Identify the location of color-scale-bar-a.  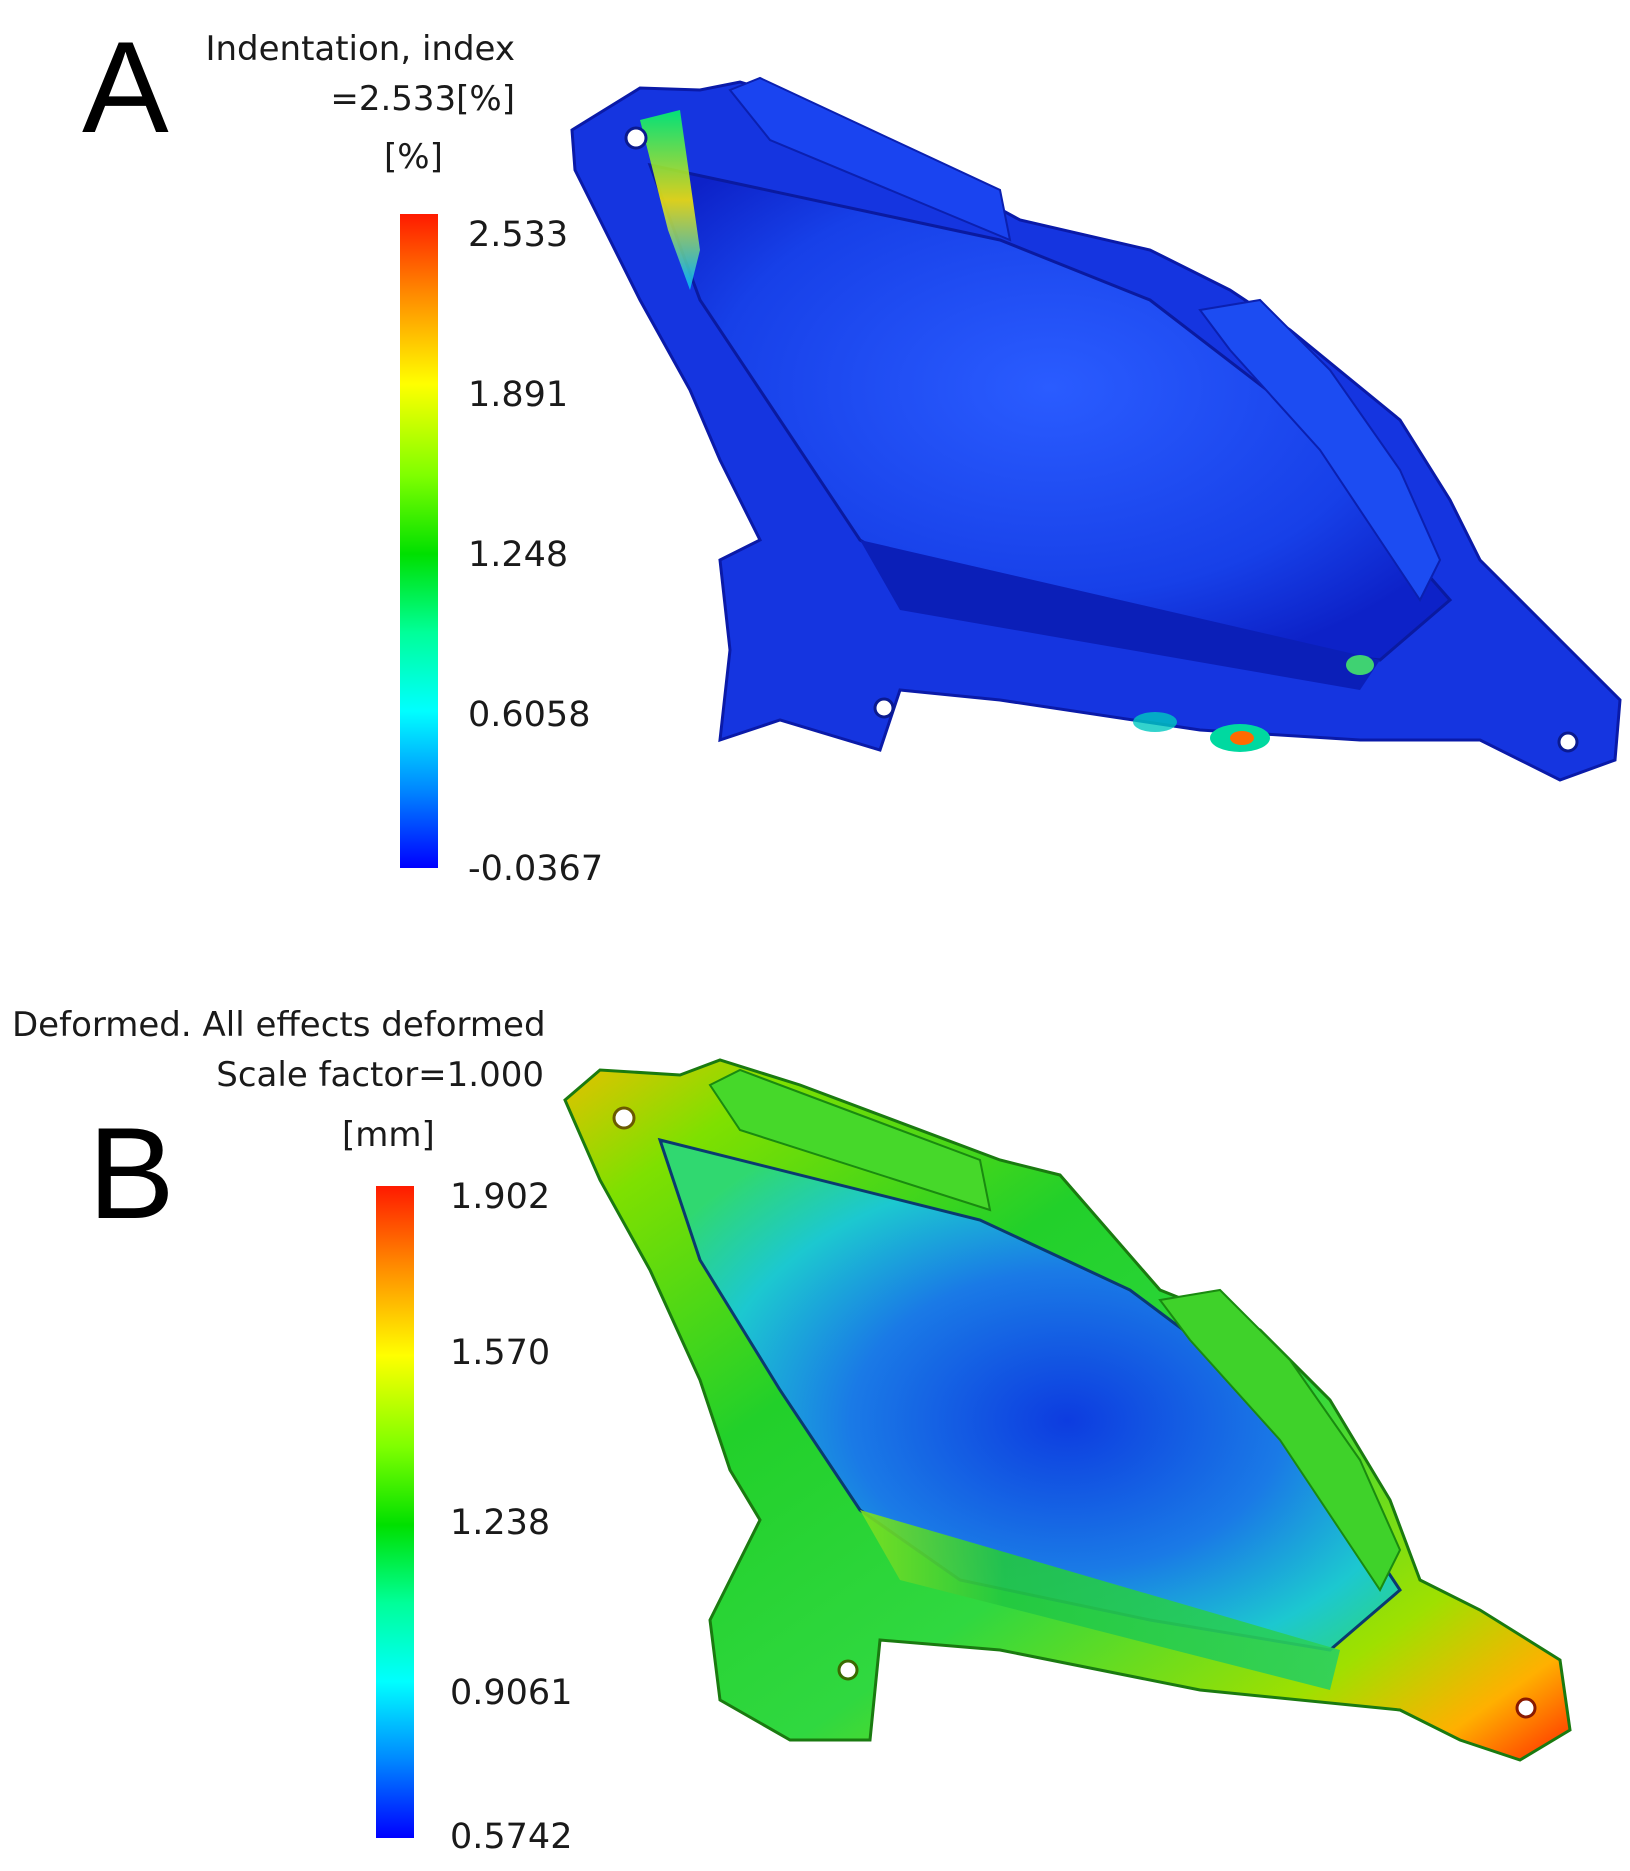
(419, 541).